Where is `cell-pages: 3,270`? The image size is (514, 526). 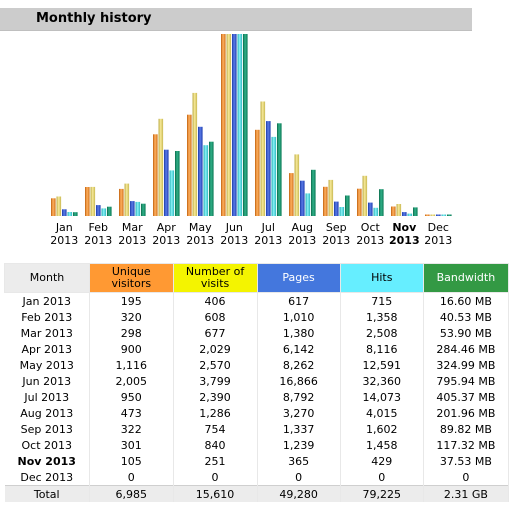 cell-pages: 3,270 is located at coordinates (299, 413).